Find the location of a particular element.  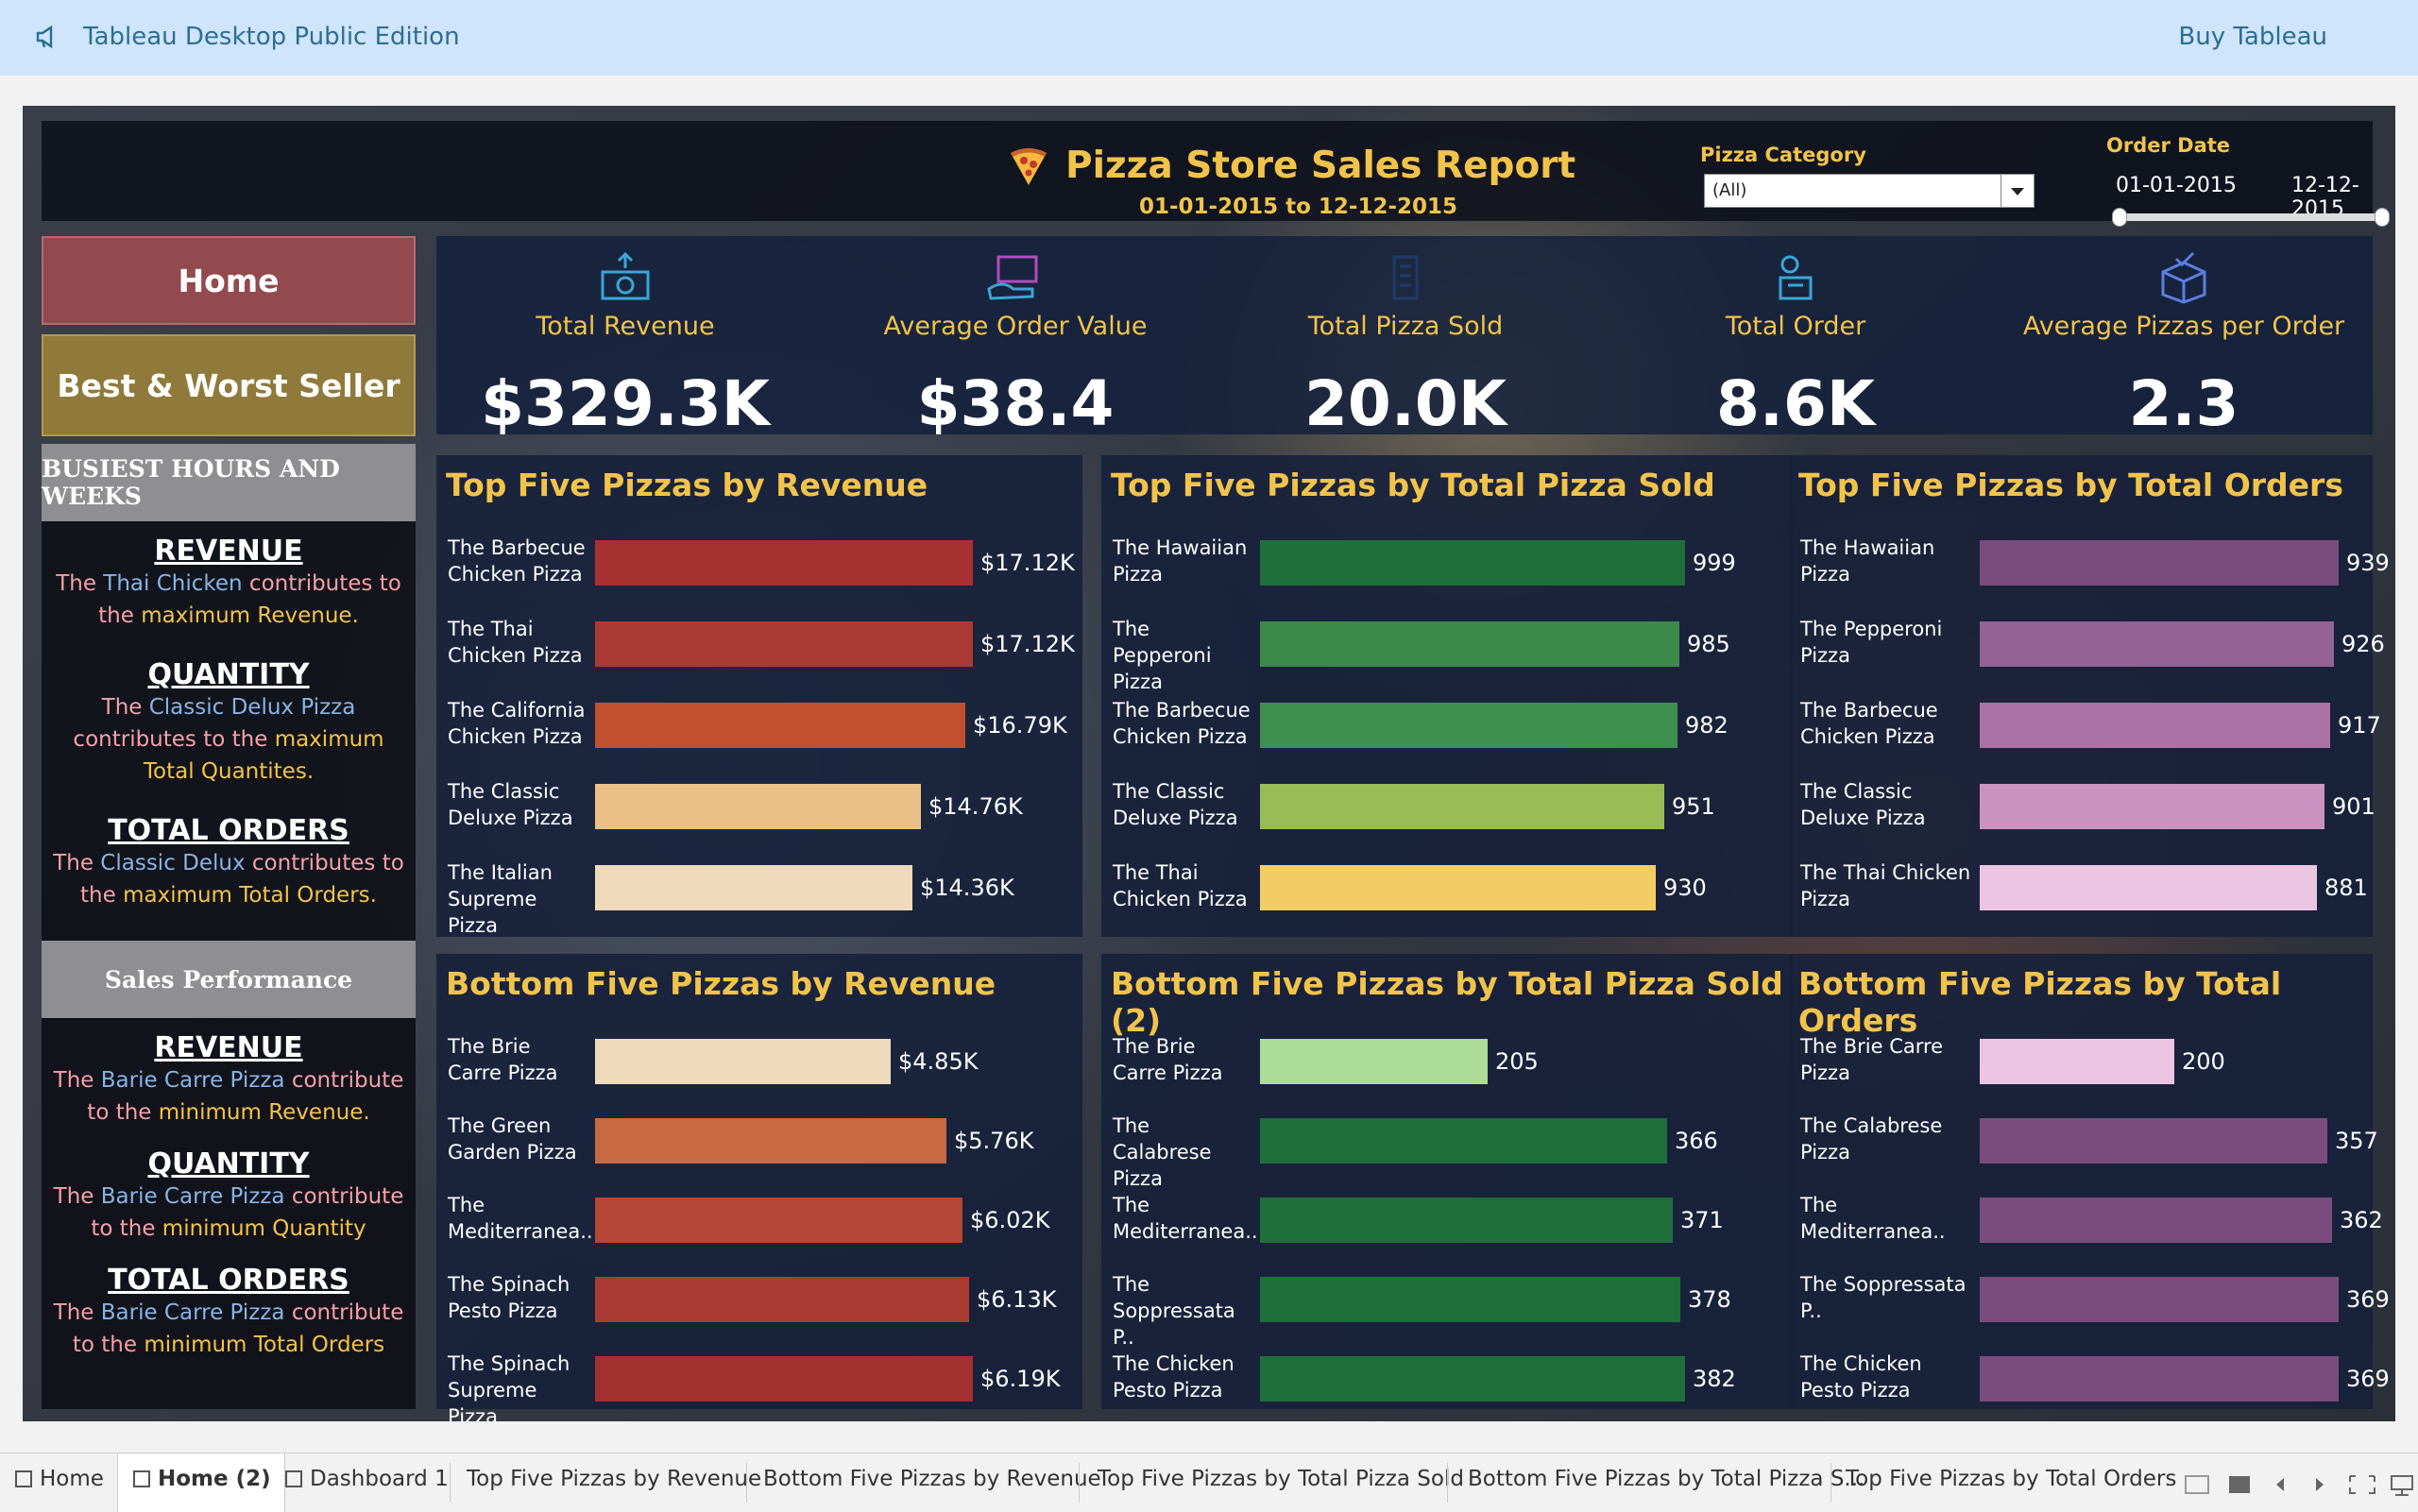

tab-home-2: Home (2) is located at coordinates (201, 1482).